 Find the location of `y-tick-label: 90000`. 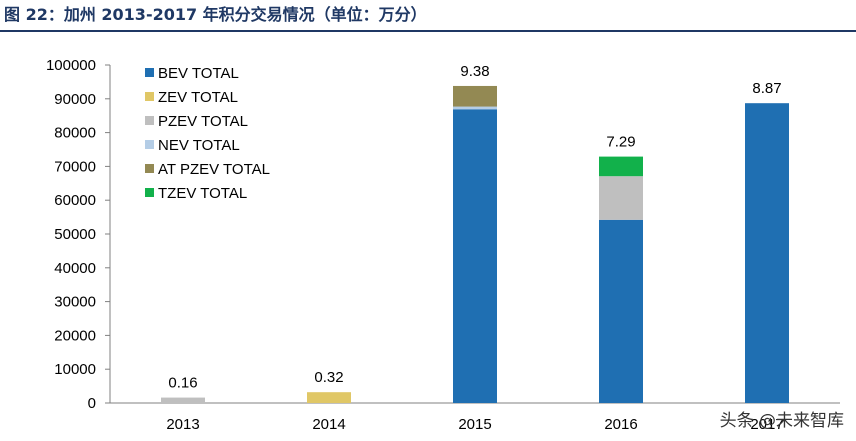

y-tick-label: 90000 is located at coordinates (75, 99).